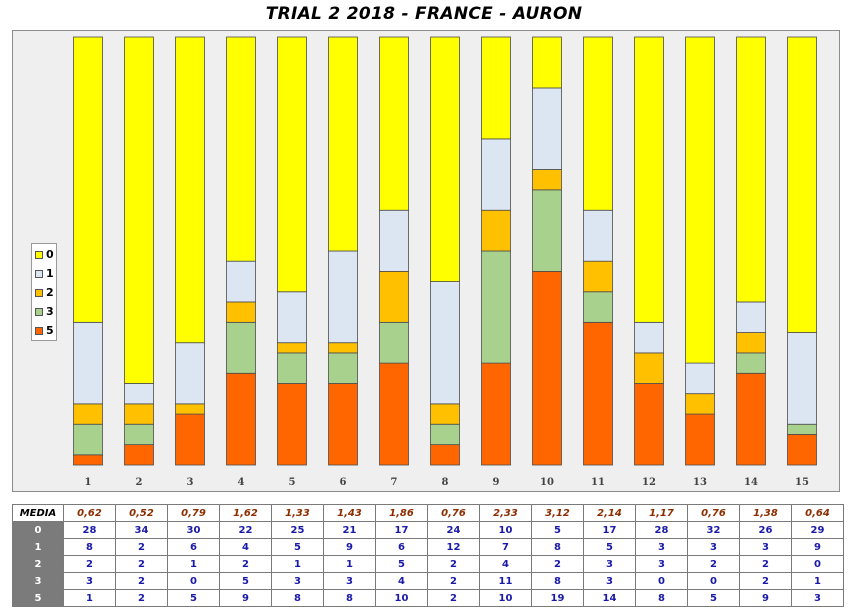 This screenshot has width=848, height=609. Describe the element at coordinates (141, 513) in the screenshot. I see `table-cell: 0,52` at that location.